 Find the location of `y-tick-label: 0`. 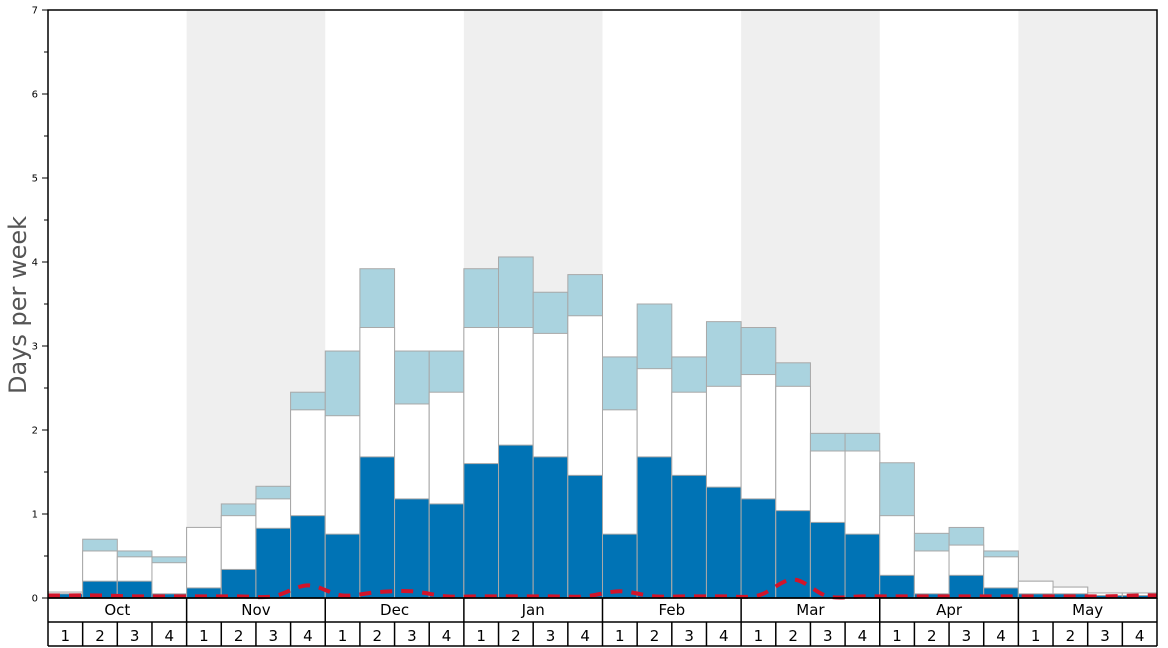

y-tick-label: 0 is located at coordinates (35, 599).